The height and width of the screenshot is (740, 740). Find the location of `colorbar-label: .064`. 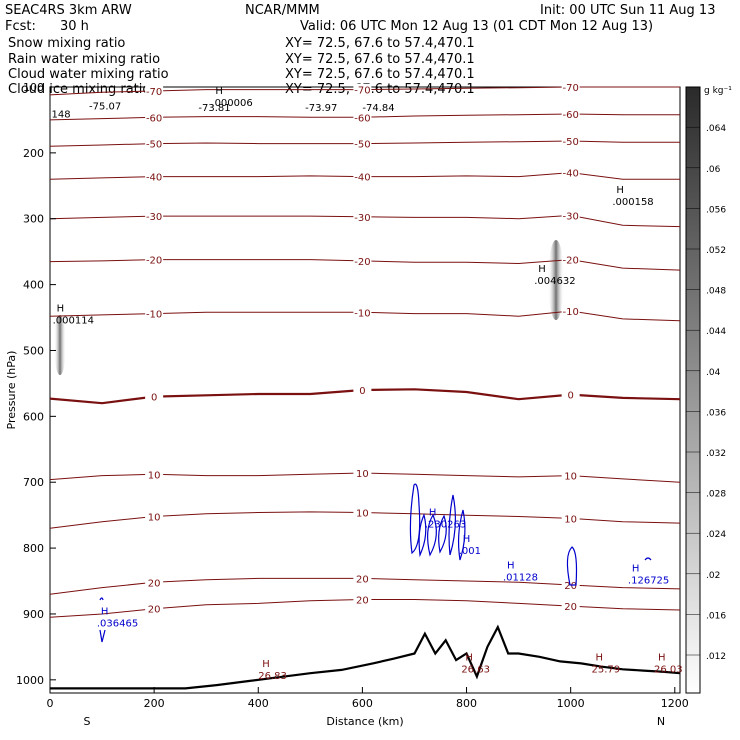

colorbar-label: .064 is located at coordinates (716, 129).